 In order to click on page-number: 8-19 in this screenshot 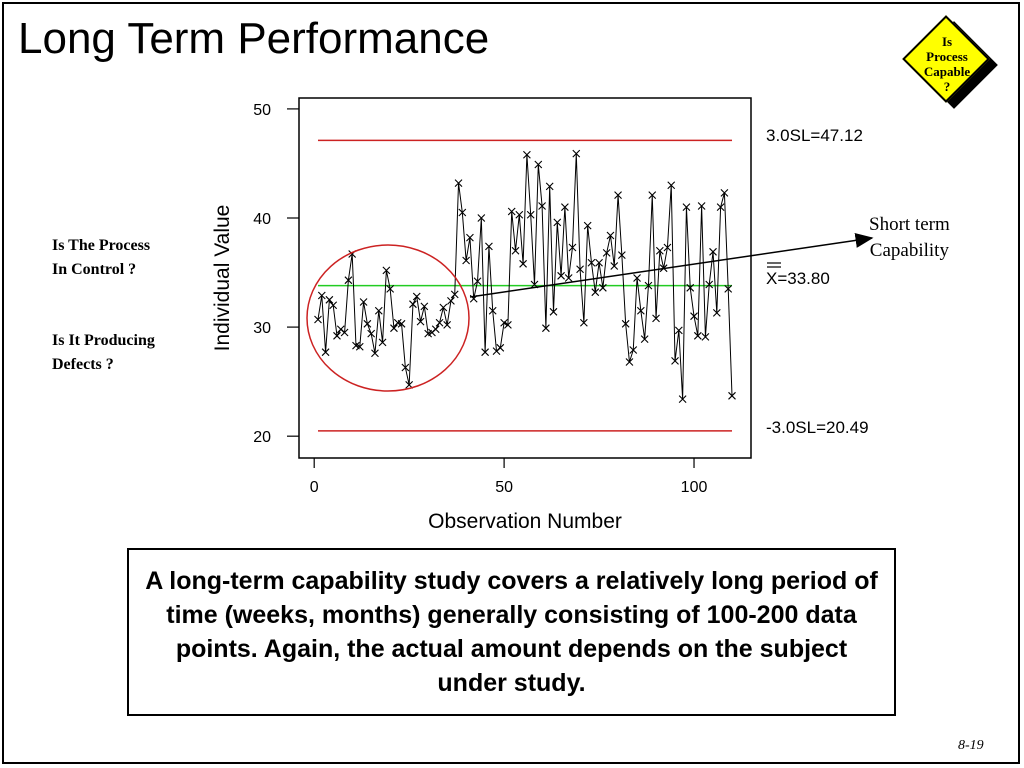, I will do `click(971, 745)`.